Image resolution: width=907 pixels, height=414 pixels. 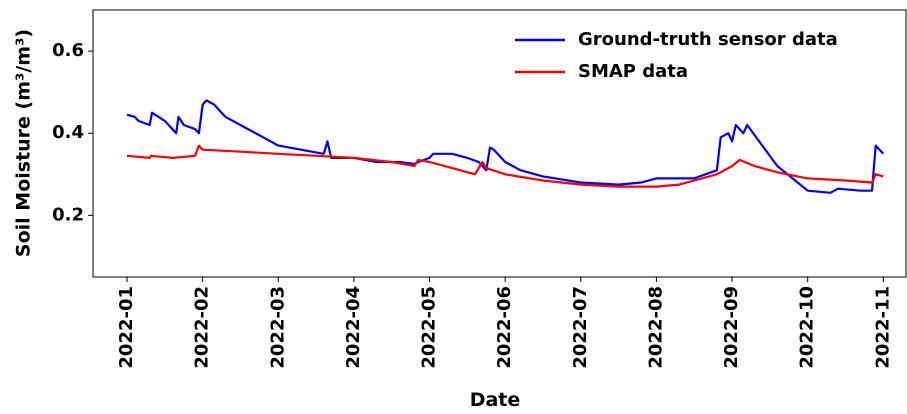 What do you see at coordinates (504, 327) in the screenshot?
I see `x-tick-label: 2022-06` at bounding box center [504, 327].